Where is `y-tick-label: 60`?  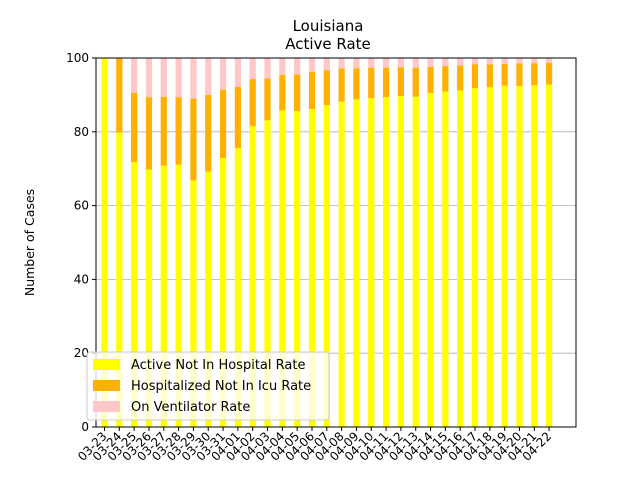 y-tick-label: 60 is located at coordinates (81, 206).